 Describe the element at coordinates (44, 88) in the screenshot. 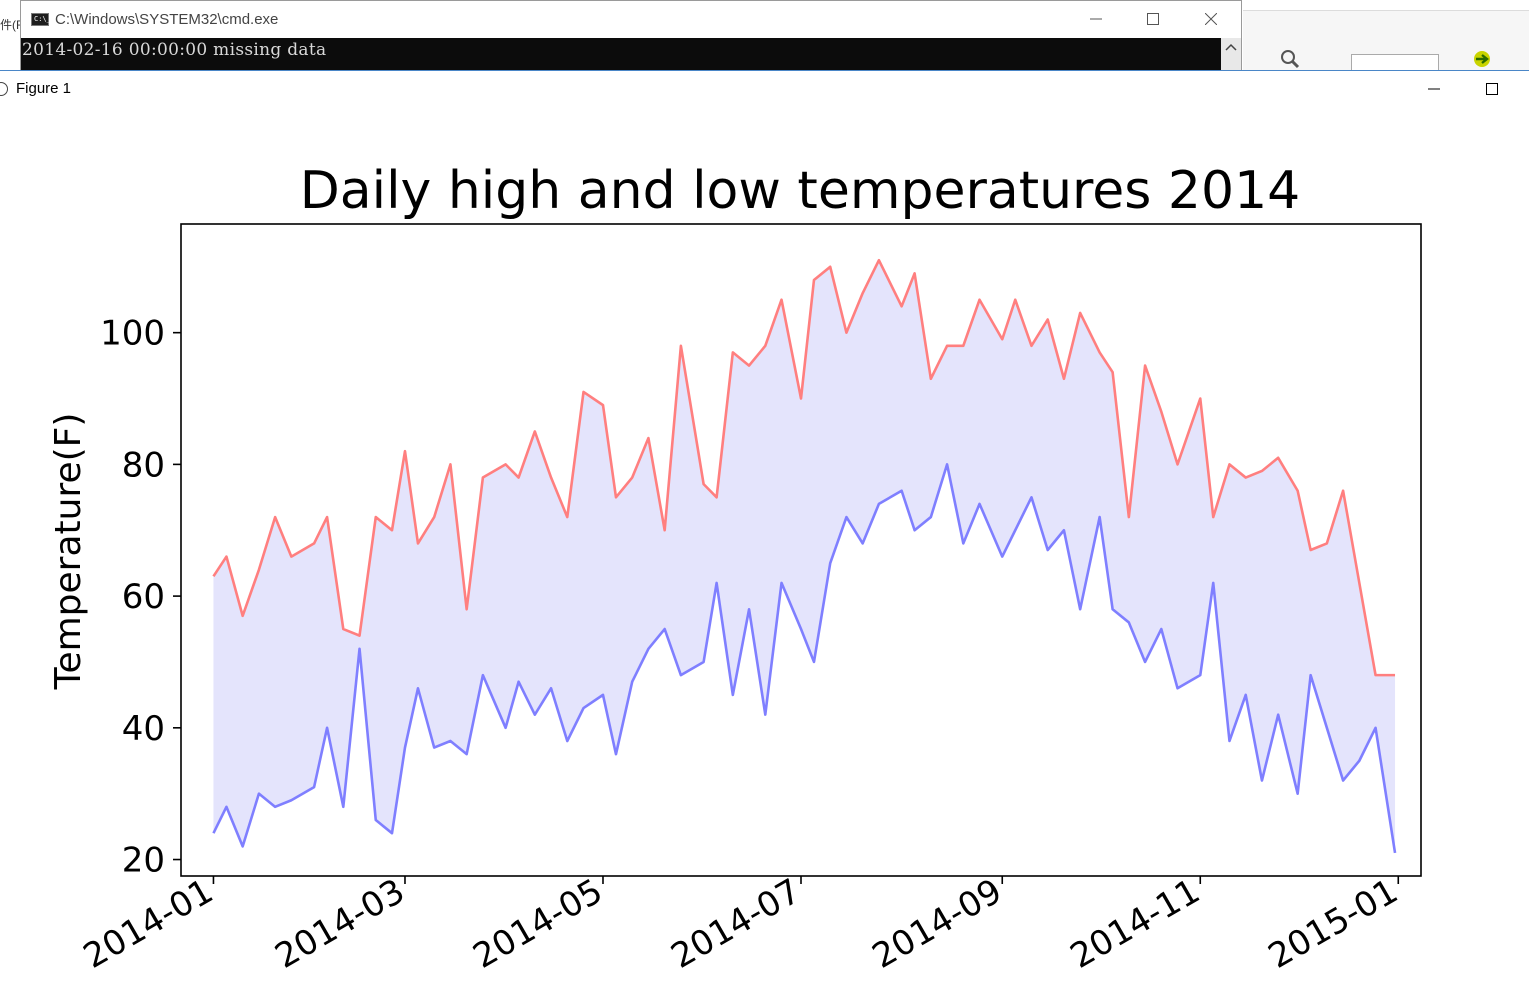

I see `figure-title: Figure 1` at that location.